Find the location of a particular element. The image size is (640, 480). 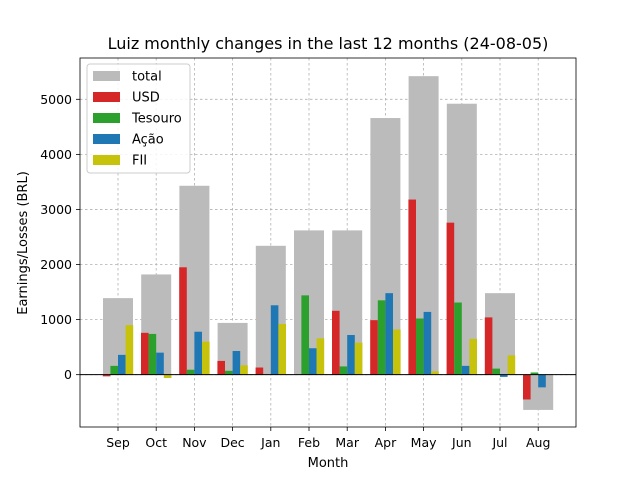

legend-label: FII is located at coordinates (139, 161).